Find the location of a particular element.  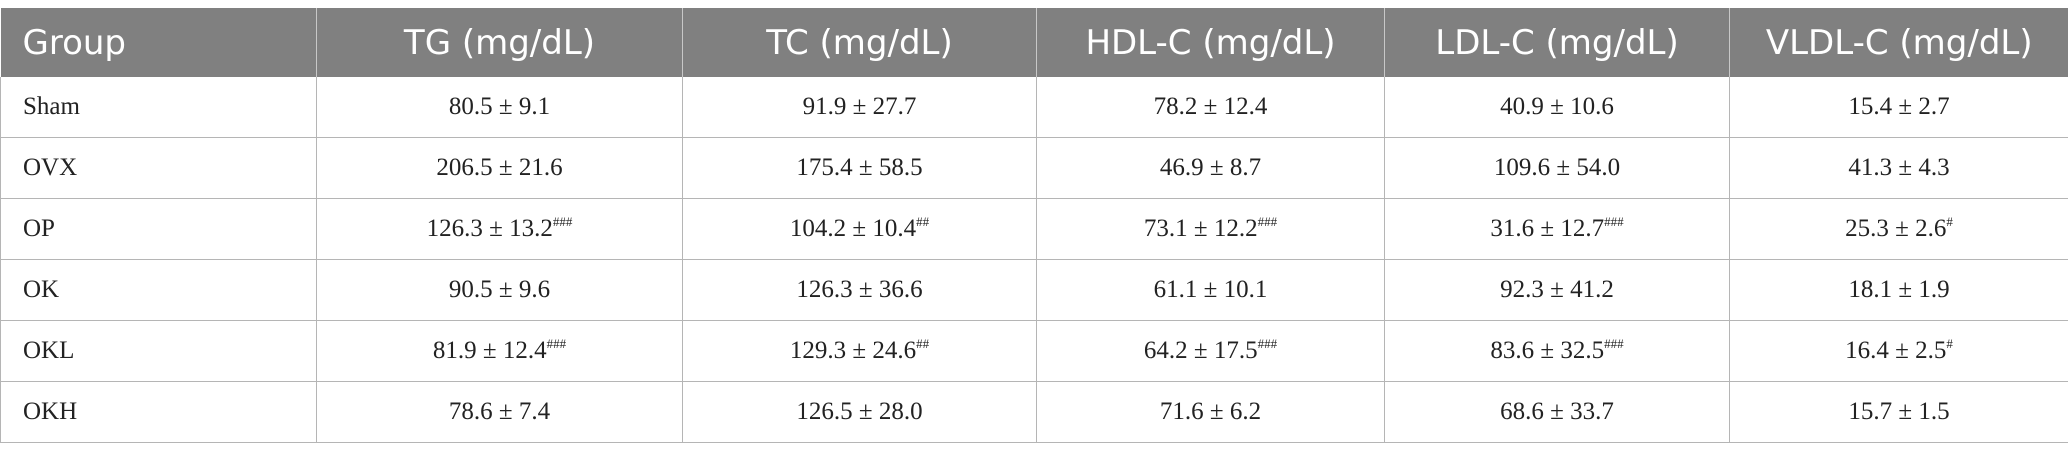

cell-value: 126.3 ± 13.2 is located at coordinates (489, 228).